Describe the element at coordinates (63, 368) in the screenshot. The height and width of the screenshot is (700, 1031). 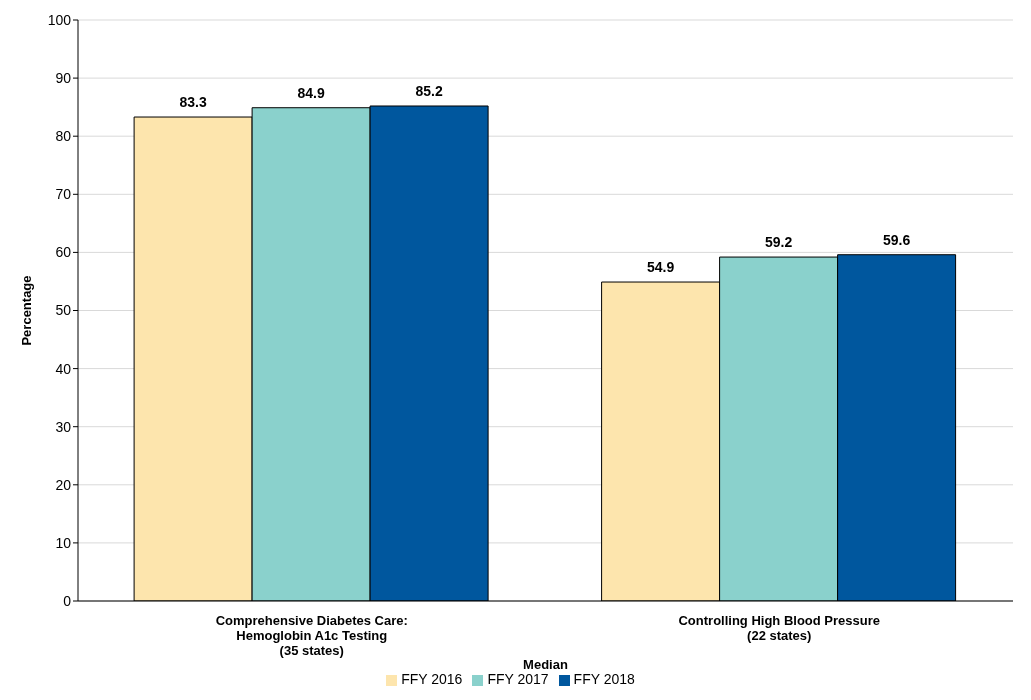
I see `y-tick-label: 40` at that location.